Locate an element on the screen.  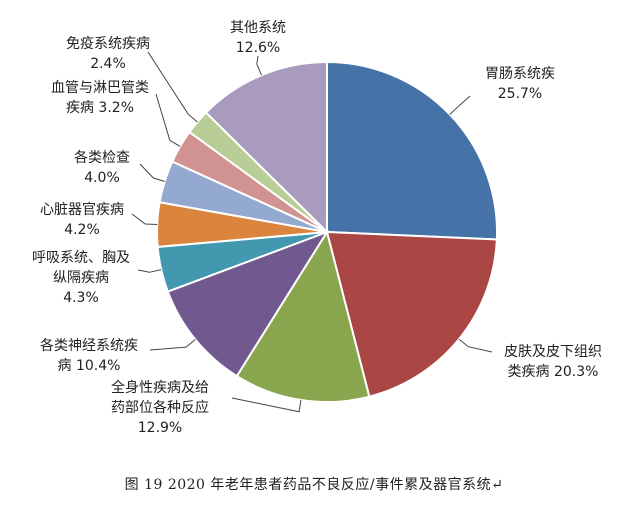
slice-label-0: 胃肠系统疾 25.7% is located at coordinates (520, 84).